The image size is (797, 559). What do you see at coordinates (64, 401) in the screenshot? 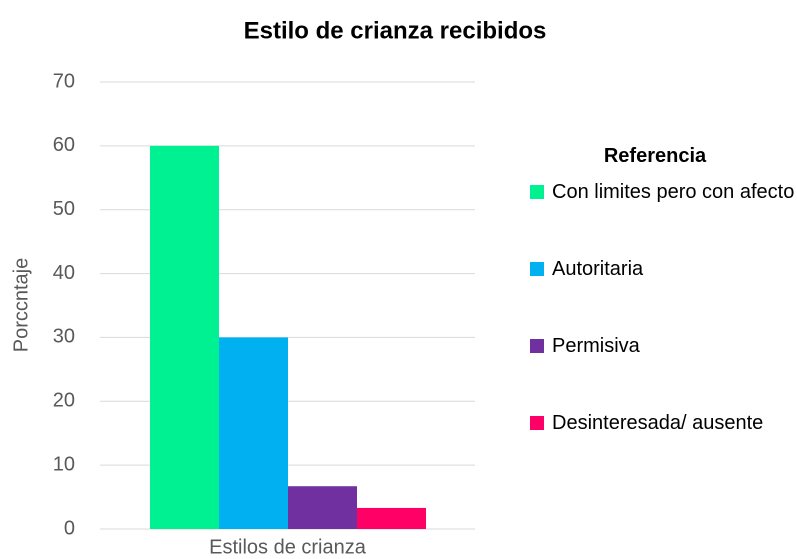
I see `y-tick-label: 20` at bounding box center [64, 401].